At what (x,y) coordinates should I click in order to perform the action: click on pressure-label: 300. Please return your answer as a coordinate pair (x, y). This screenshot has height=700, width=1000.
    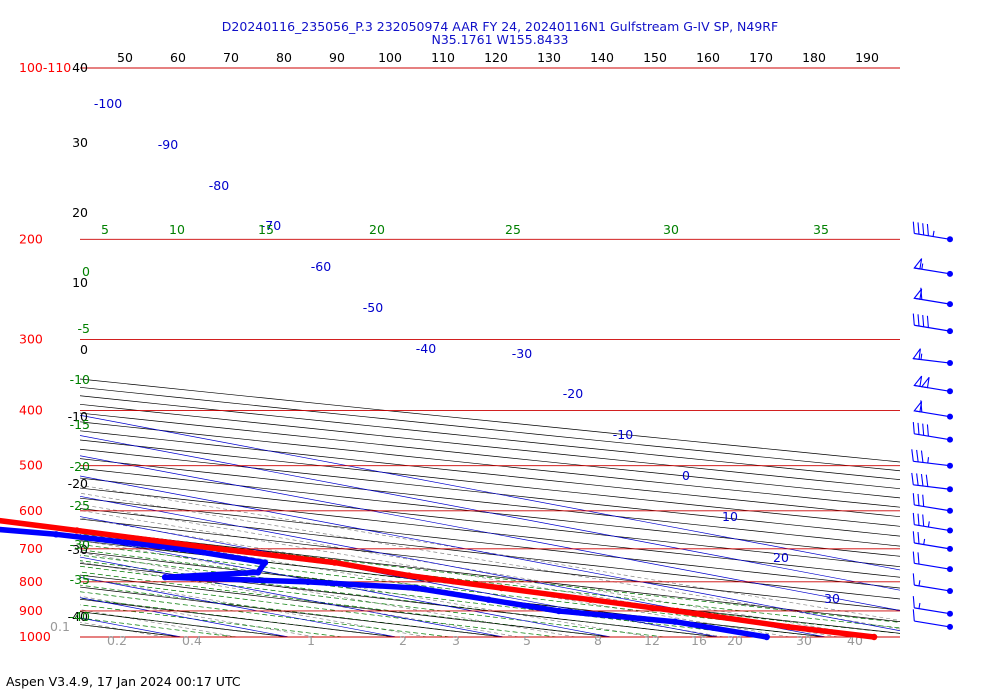
    Looking at the image, I should click on (31, 338).